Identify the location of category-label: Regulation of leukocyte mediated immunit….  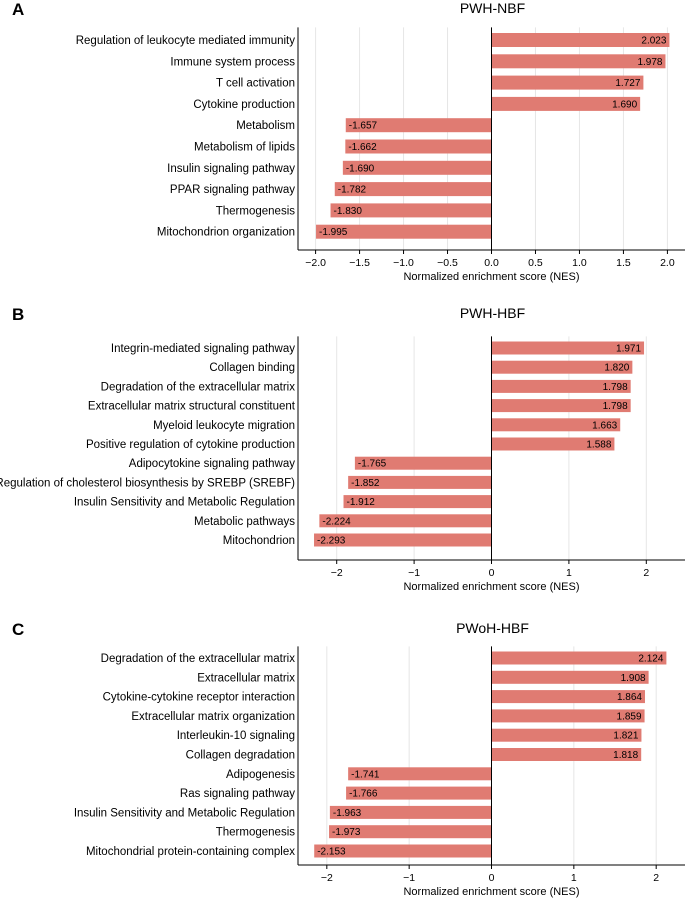
(186, 41).